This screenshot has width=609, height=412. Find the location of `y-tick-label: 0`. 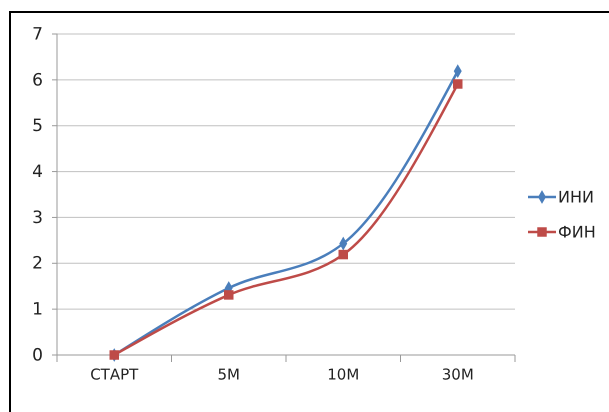

y-tick-label: 0 is located at coordinates (37, 355).